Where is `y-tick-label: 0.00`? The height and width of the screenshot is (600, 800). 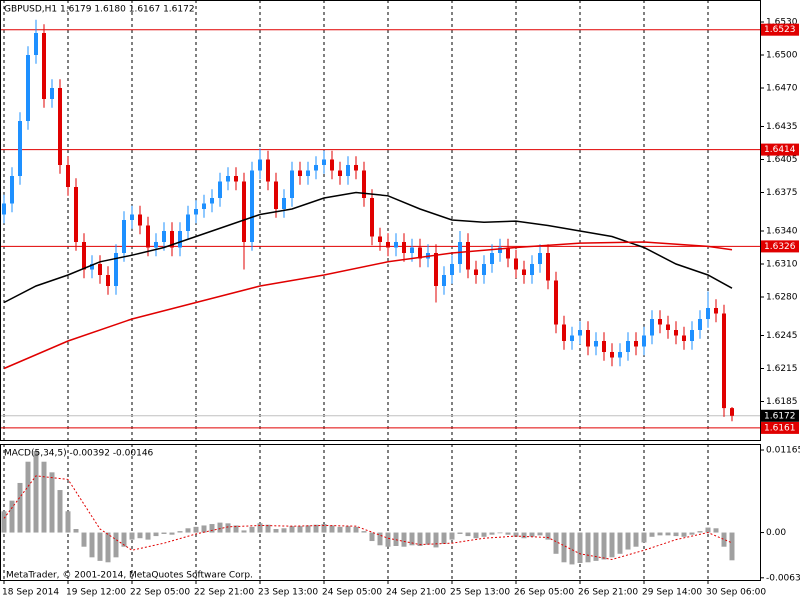
y-tick-label: 0.00 is located at coordinates (776, 533).